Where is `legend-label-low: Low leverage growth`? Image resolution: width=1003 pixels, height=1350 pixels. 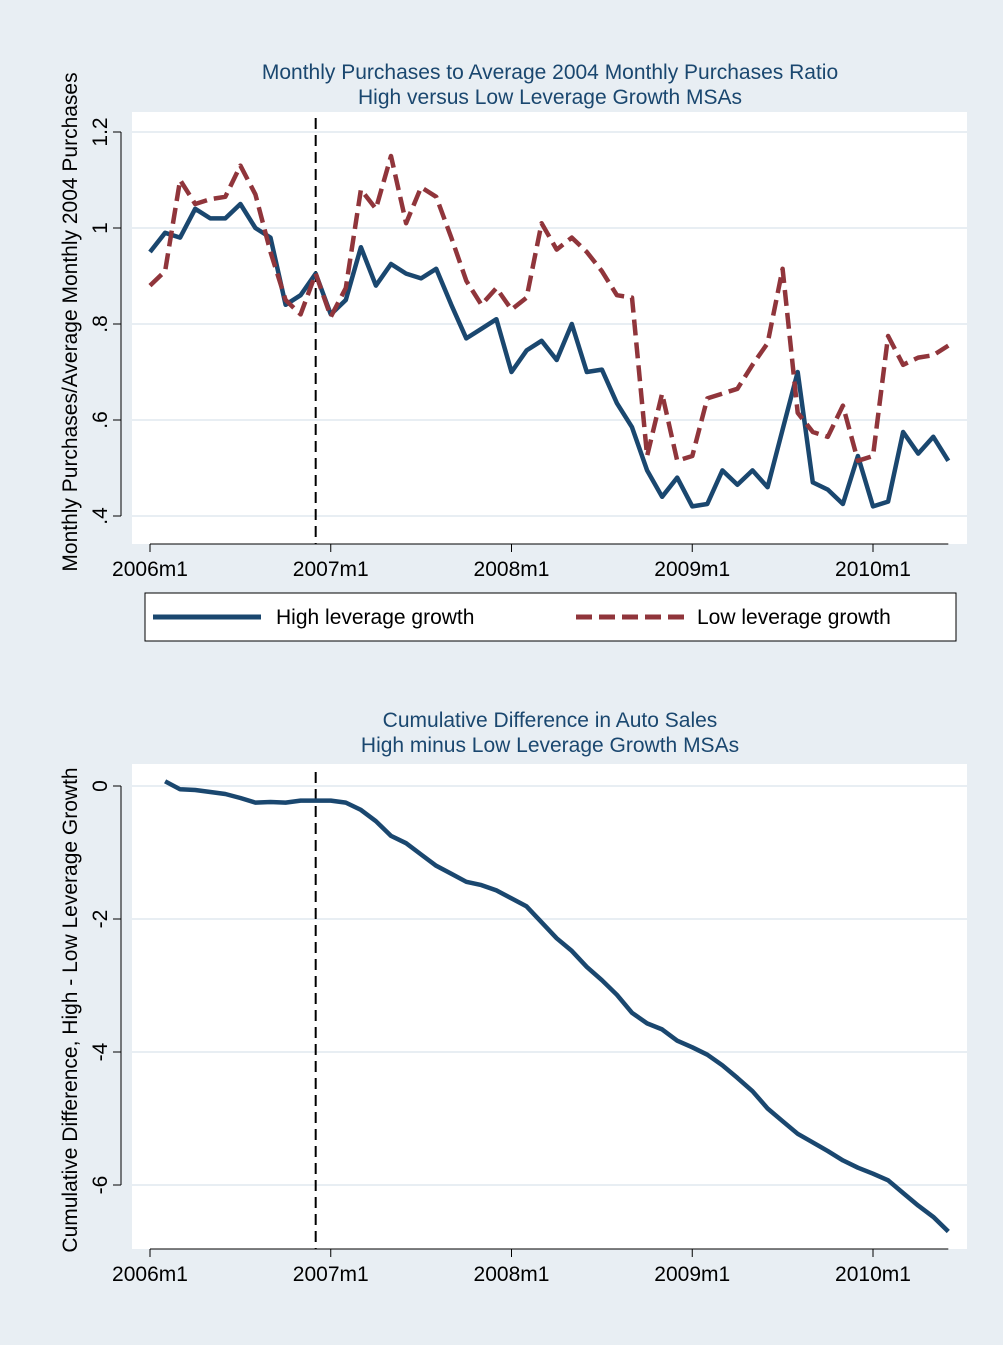 legend-label-low: Low leverage growth is located at coordinates (794, 617).